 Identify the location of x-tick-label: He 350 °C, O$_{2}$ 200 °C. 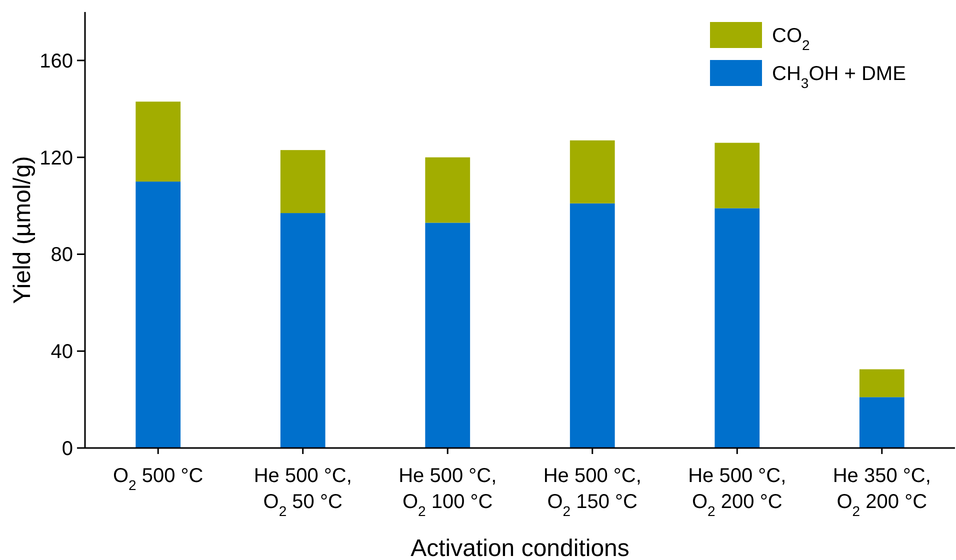
(881, 492).